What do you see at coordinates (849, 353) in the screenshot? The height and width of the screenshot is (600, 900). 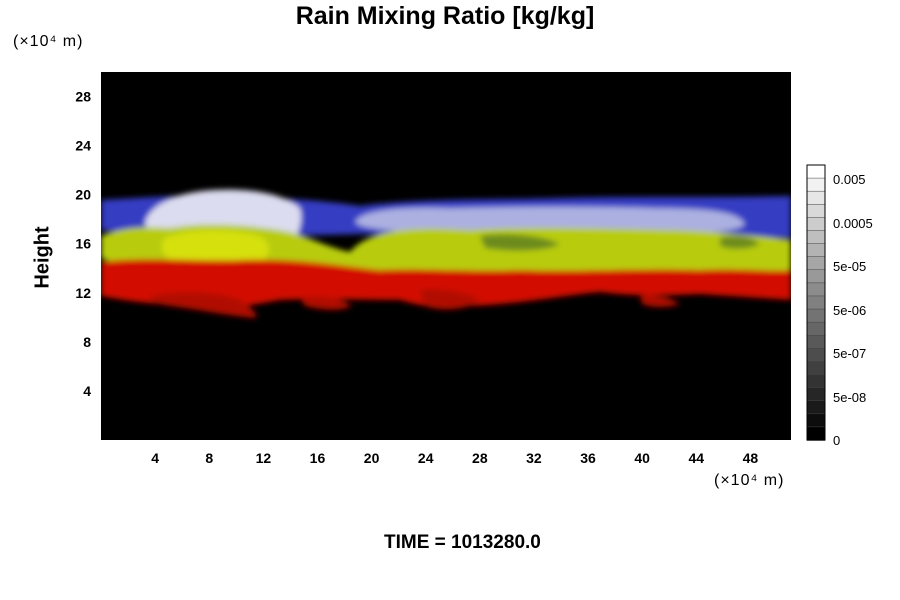 I see `colorbar-tick-label: 5e-07` at bounding box center [849, 353].